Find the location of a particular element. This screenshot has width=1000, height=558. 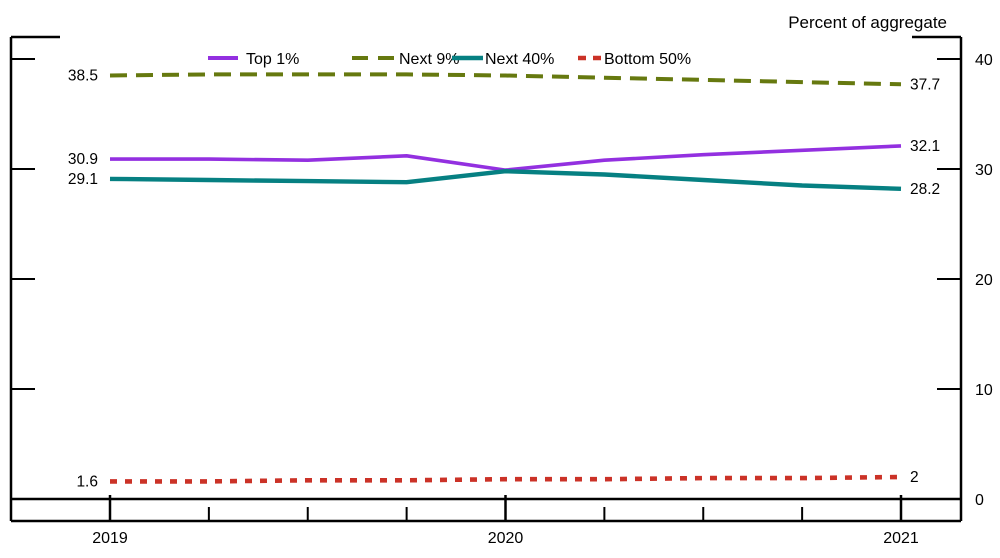

y-tick-label: 40 is located at coordinates (984, 60).